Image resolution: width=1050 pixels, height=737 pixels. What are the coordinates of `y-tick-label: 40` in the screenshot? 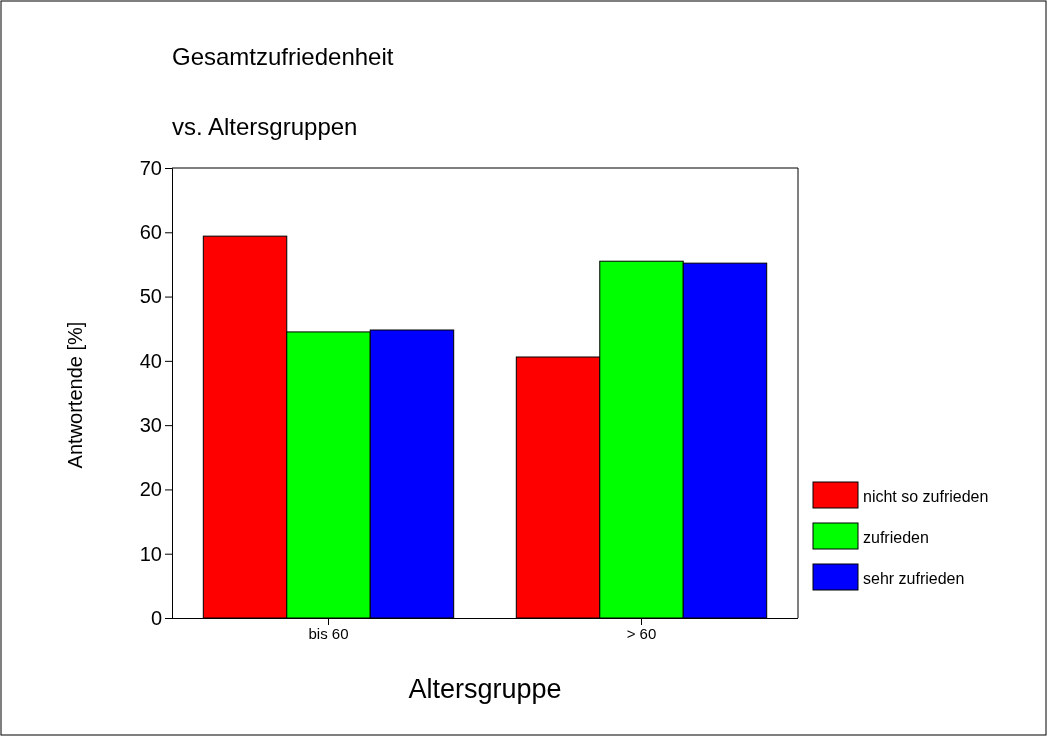 It's located at (150, 360).